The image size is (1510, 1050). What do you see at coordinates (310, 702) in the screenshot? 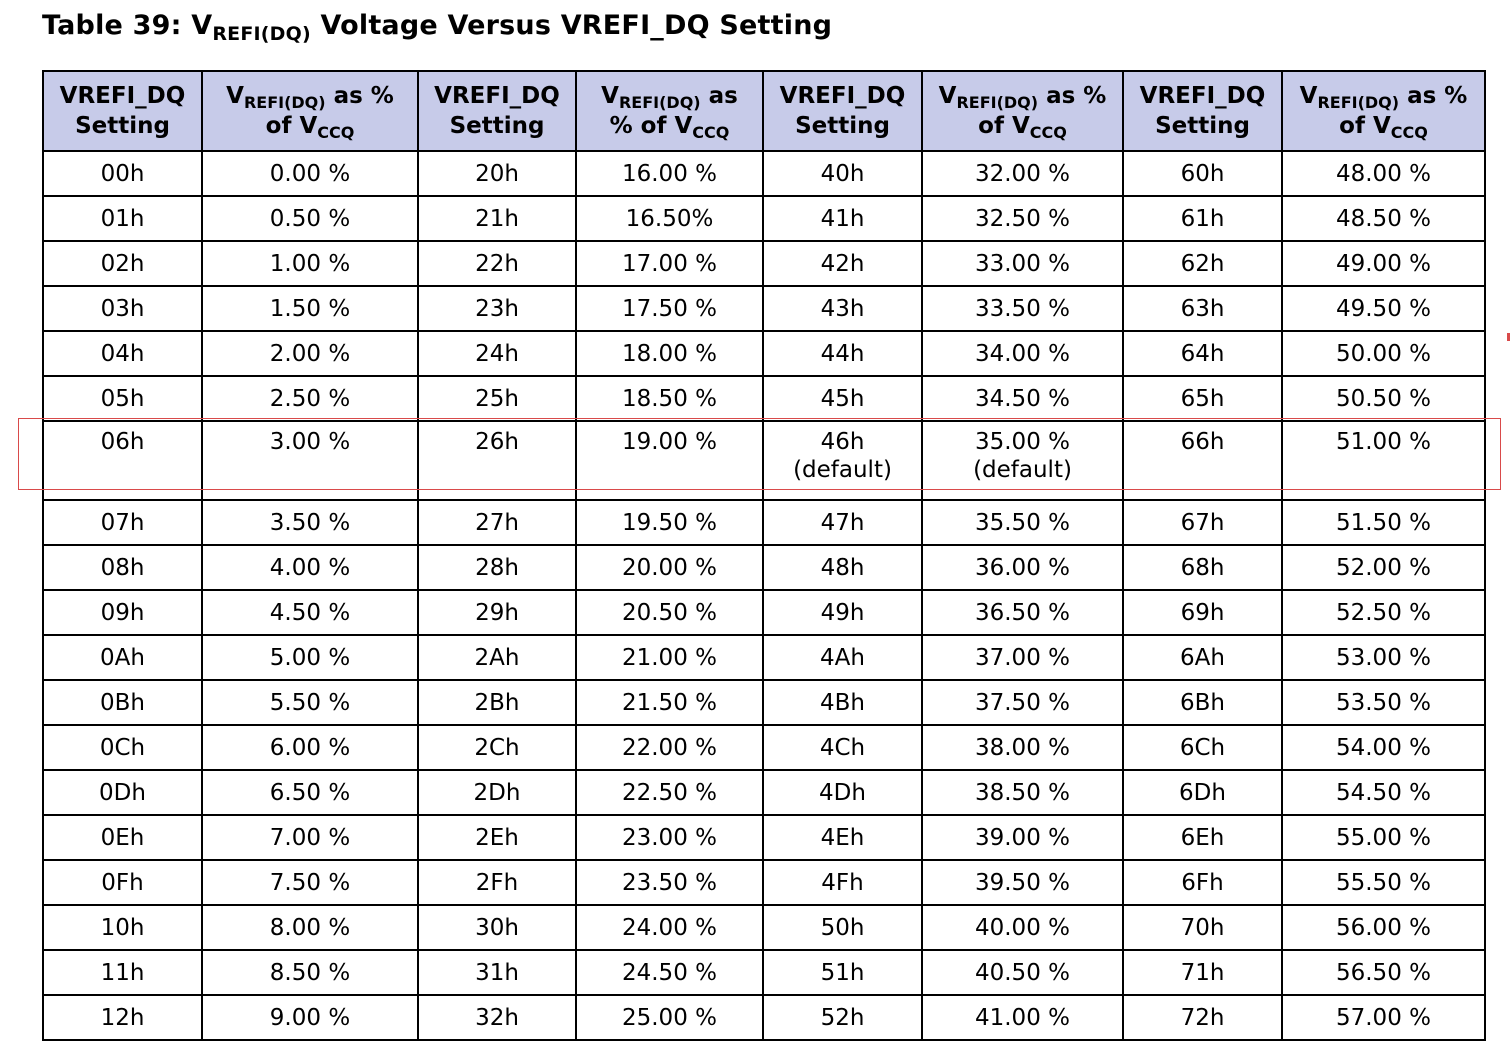
I see `table-cell: 5.50 %` at bounding box center [310, 702].